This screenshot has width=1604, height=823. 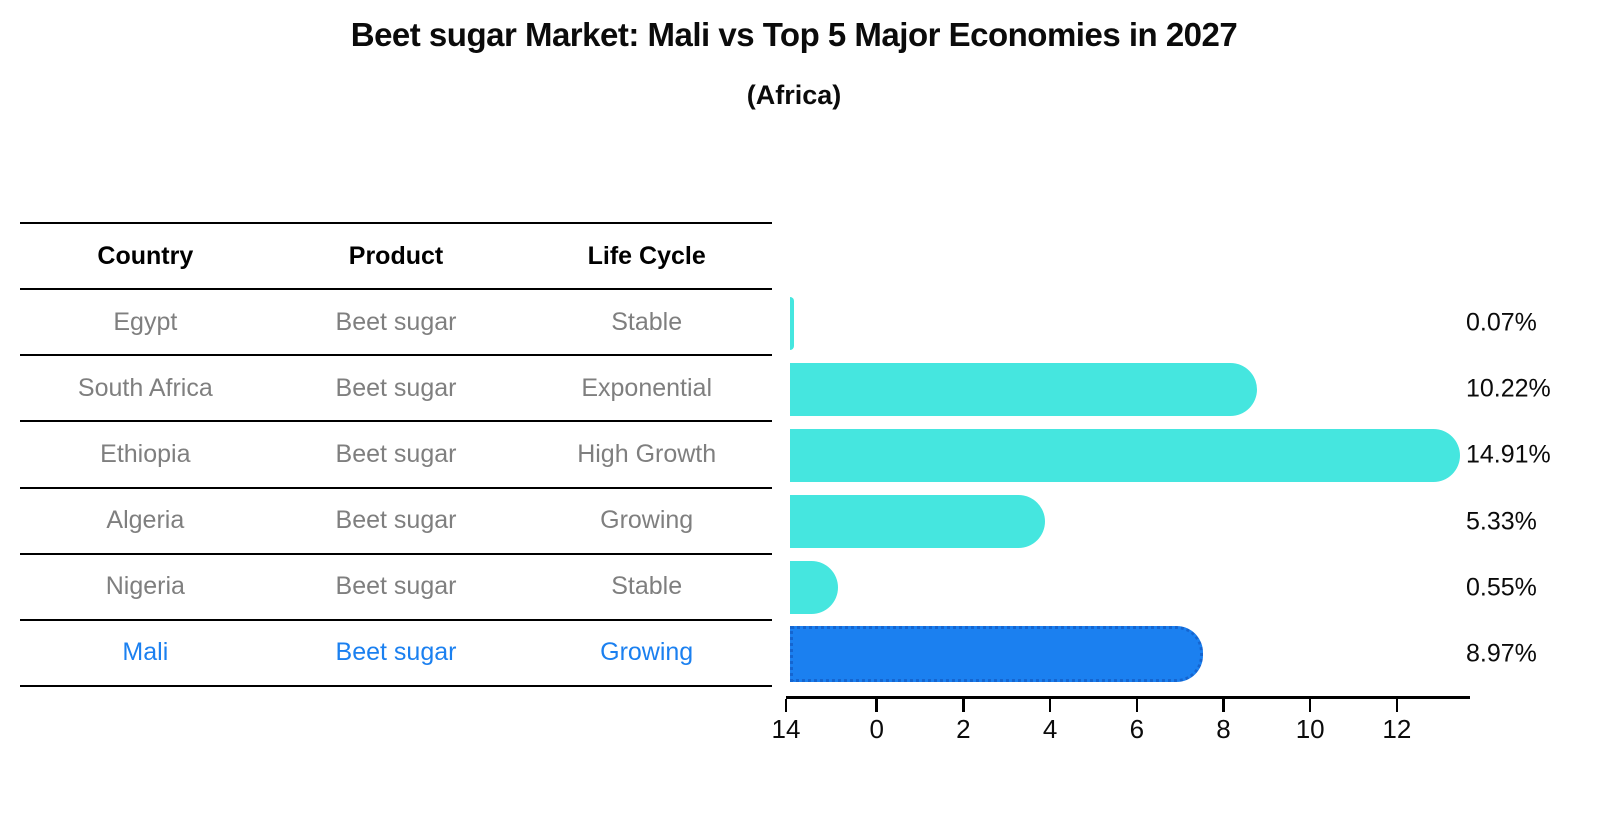 I want to click on table-row-mali: Mali Beet sugar Growing, so click(x=396, y=654).